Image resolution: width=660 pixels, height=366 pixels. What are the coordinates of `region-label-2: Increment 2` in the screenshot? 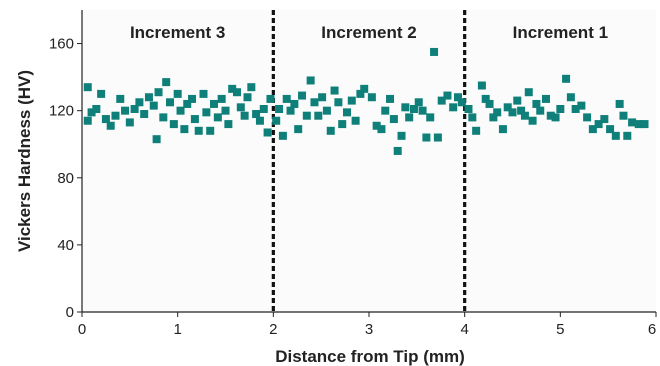 It's located at (368, 32).